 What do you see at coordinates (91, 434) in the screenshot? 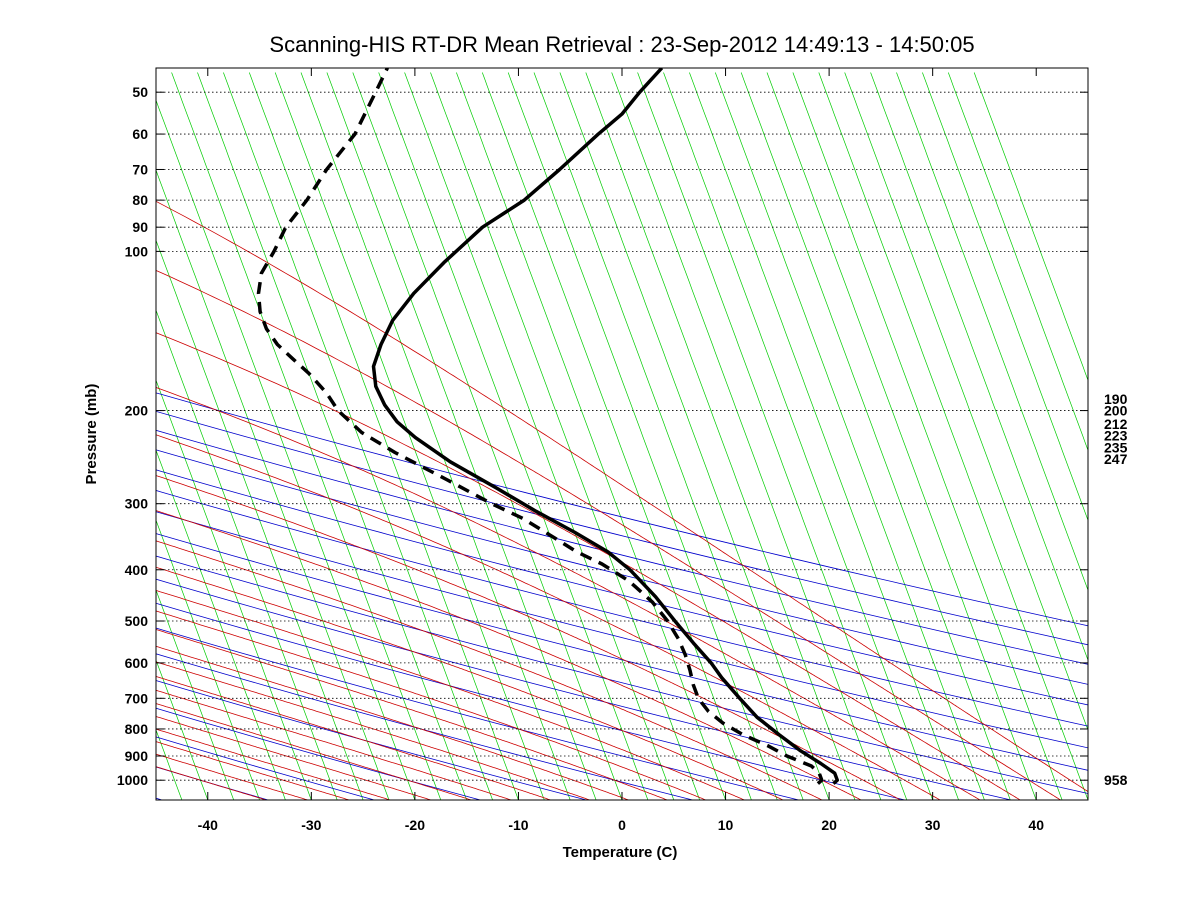
I see `y-axis-label: Pressure (mb)` at bounding box center [91, 434].